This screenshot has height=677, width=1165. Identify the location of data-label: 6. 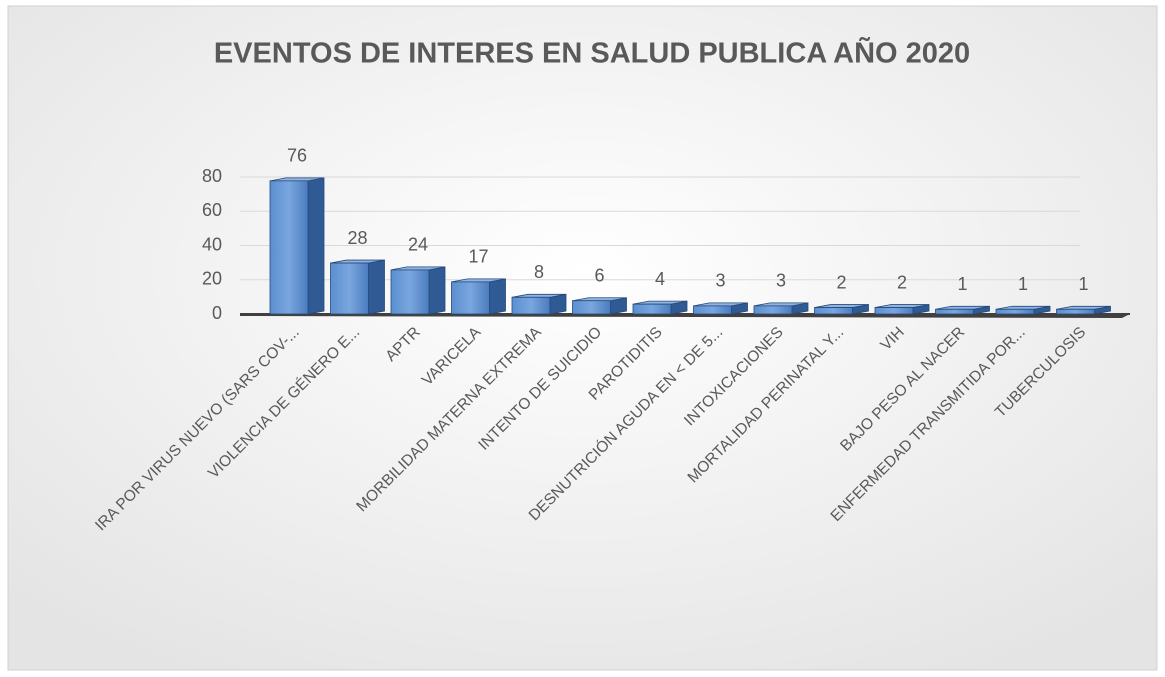
(599, 275).